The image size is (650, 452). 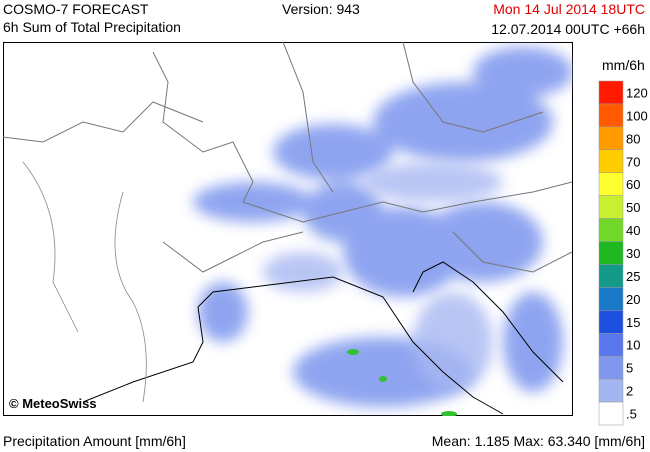 I want to click on footer-amount: Precipitation Amount [mm/6h], so click(x=94, y=441).